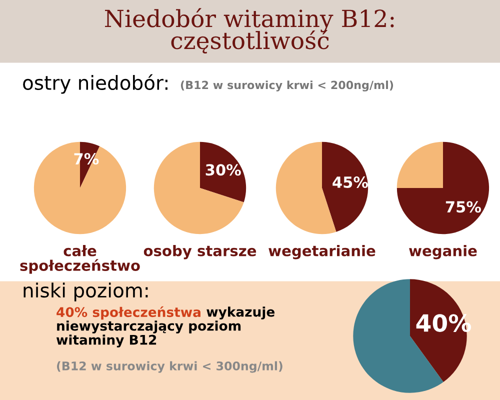 The height and width of the screenshot is (400, 500). I want to click on text: Niedobór witaminy B12: częstotliwość, so click(249, 31).